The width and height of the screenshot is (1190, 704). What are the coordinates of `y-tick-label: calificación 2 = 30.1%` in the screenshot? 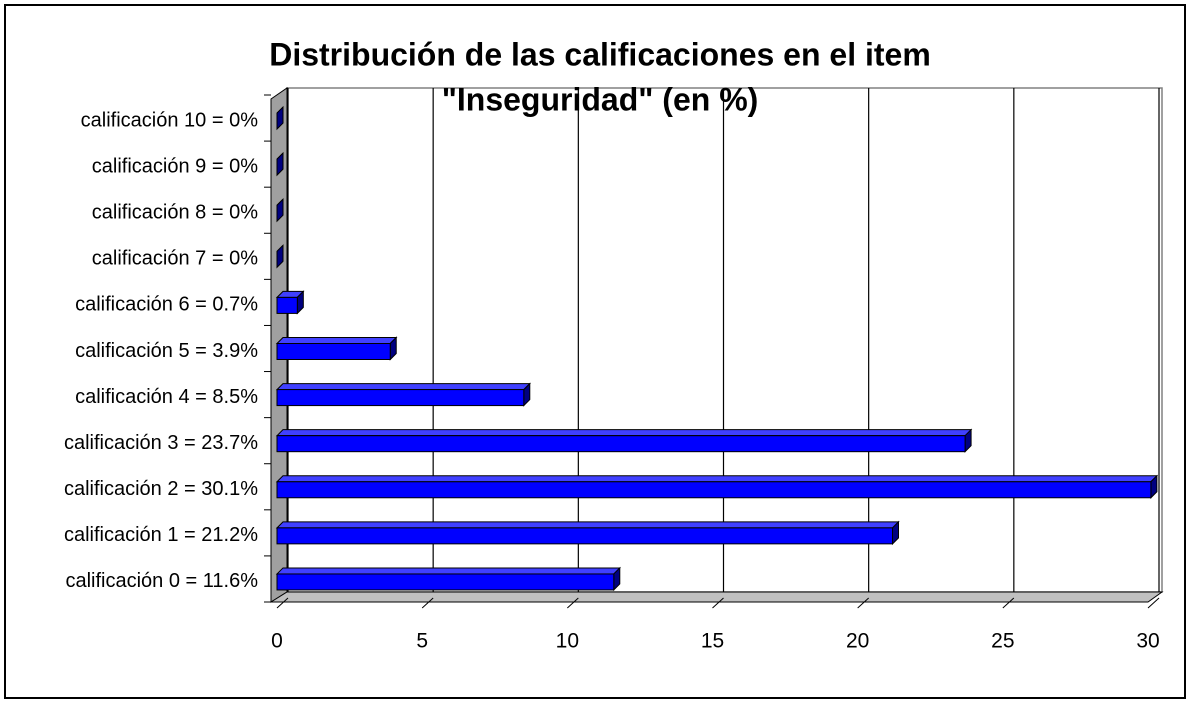 It's located at (161, 489).